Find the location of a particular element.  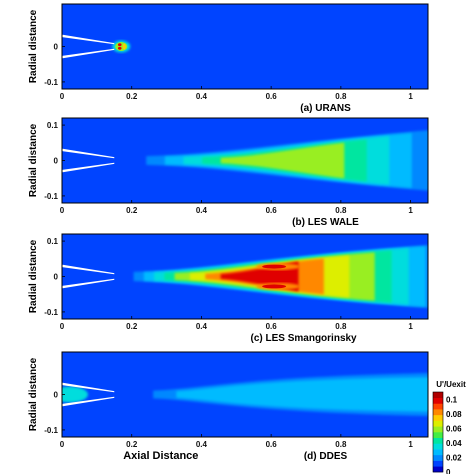

core-peak-right is located at coordinates (124, 46).